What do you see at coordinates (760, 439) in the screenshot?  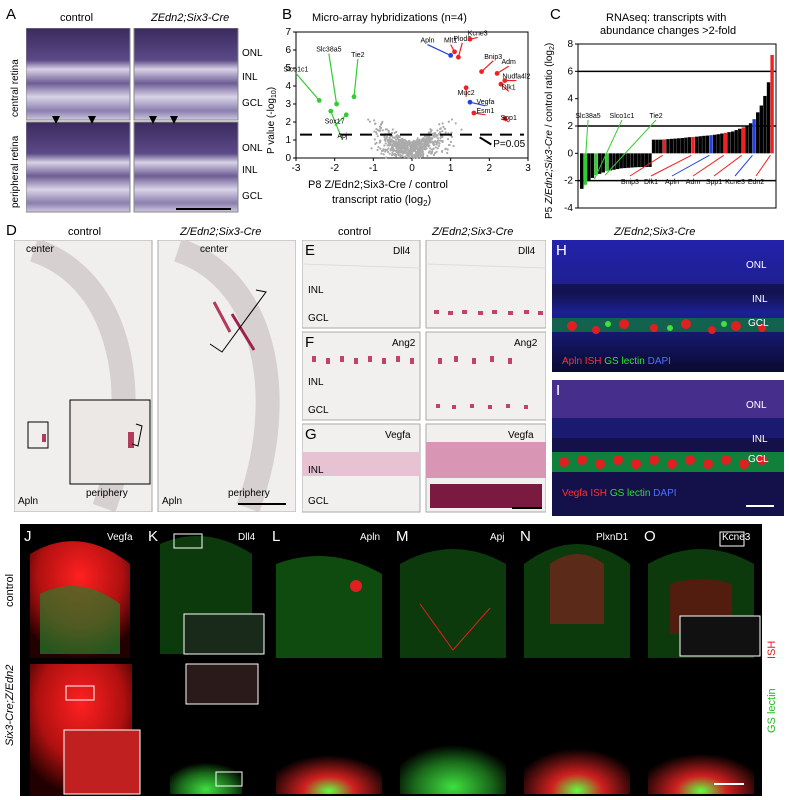 I see `panel-i-inl: INL` at bounding box center [760, 439].